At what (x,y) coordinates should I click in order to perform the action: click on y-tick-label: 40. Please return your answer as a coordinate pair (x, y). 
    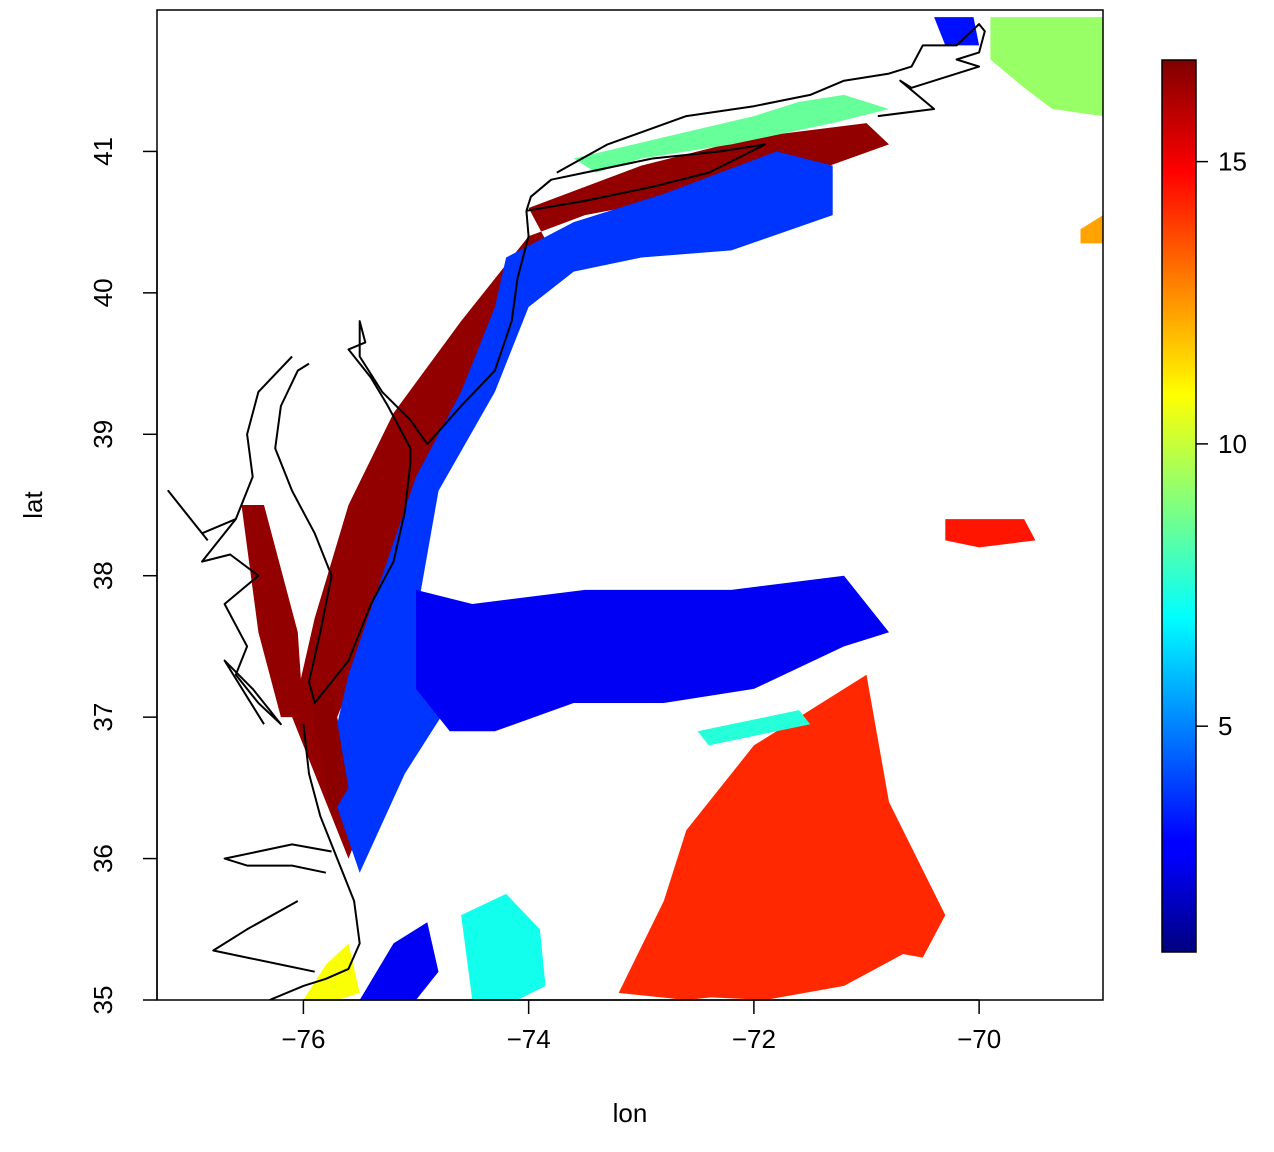
    Looking at the image, I should click on (103, 292).